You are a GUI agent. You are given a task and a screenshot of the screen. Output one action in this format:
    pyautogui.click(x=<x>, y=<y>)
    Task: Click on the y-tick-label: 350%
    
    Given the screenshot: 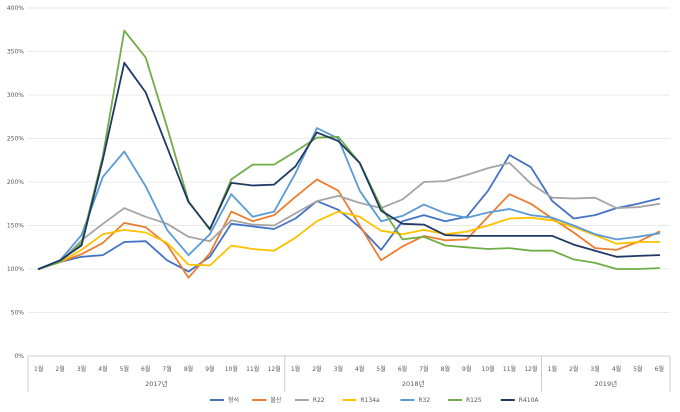 What is the action you would take?
    pyautogui.click(x=15, y=52)
    